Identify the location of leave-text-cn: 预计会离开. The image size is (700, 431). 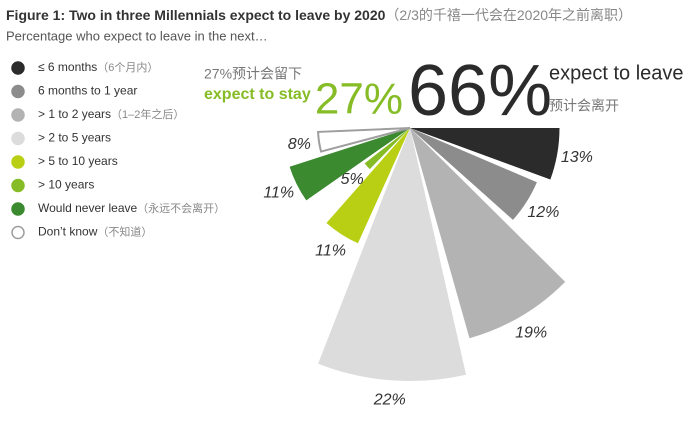
(584, 106).